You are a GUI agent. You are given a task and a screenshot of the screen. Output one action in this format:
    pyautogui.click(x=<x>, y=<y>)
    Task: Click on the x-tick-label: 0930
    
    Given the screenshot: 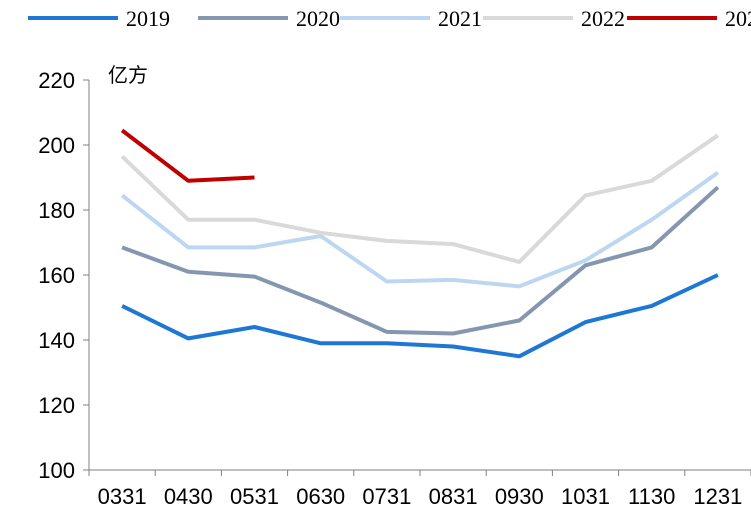 What is the action you would take?
    pyautogui.click(x=519, y=496)
    